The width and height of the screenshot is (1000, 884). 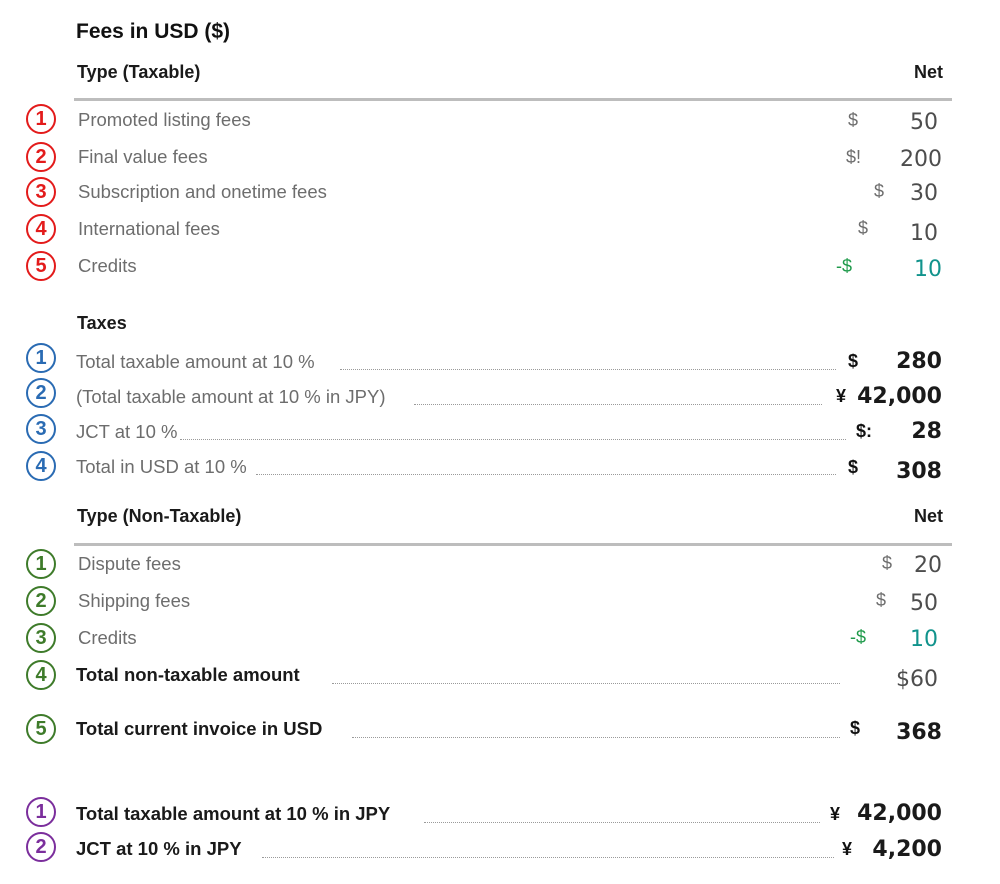 What do you see at coordinates (921, 159) in the screenshot?
I see `fee-amount: 200` at bounding box center [921, 159].